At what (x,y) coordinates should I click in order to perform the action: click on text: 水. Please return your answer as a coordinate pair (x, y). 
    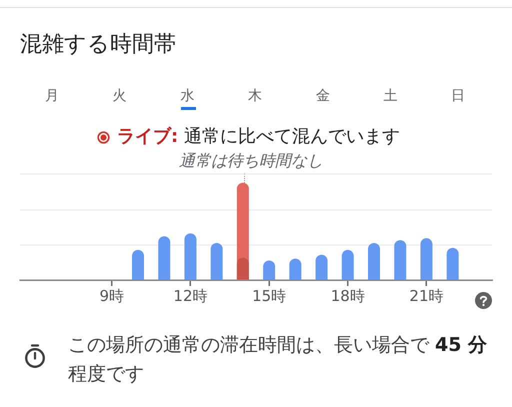
    Looking at the image, I should click on (187, 96).